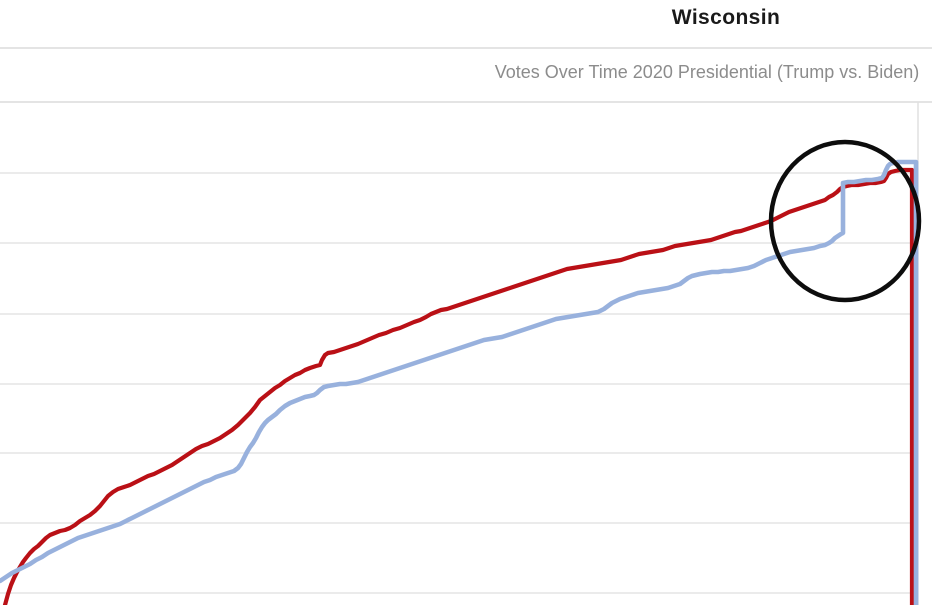 This screenshot has width=932, height=605. I want to click on page-title: Wisconsin, so click(726, 17).